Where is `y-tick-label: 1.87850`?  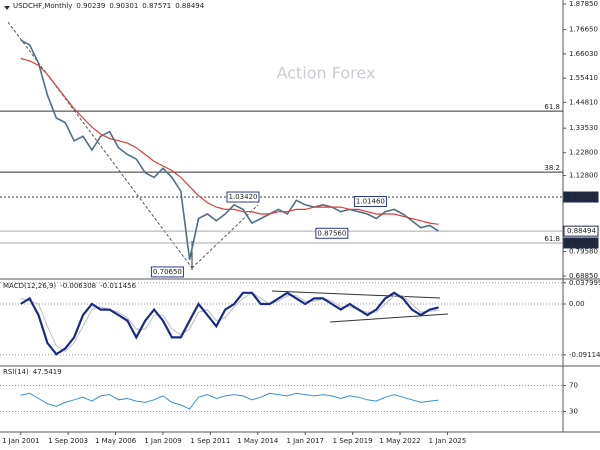
y-tick-label: 1.87850 is located at coordinates (583, 4).